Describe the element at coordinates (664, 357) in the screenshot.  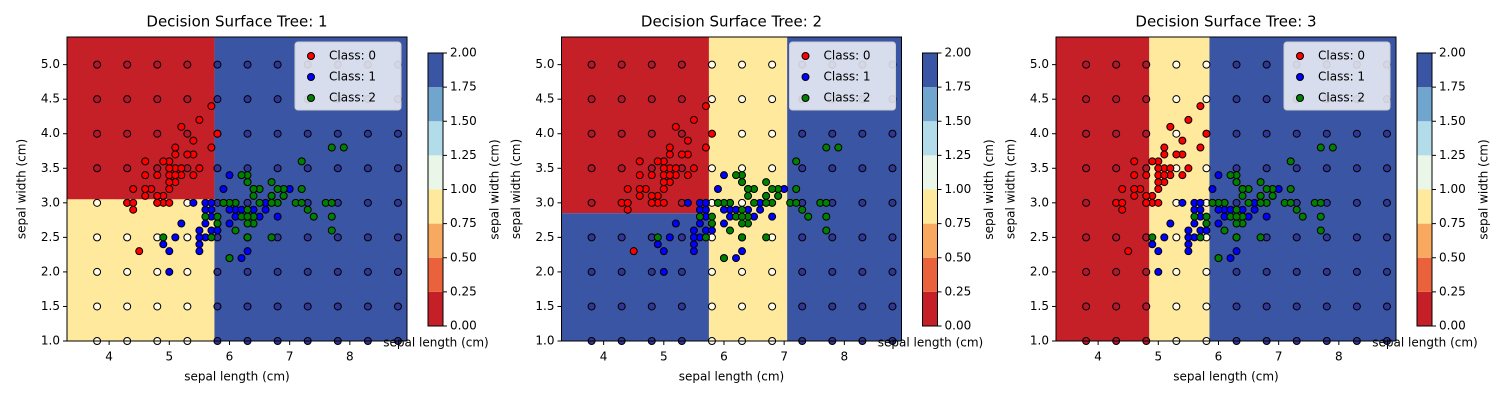
I see `x-tick-label: 5` at that location.